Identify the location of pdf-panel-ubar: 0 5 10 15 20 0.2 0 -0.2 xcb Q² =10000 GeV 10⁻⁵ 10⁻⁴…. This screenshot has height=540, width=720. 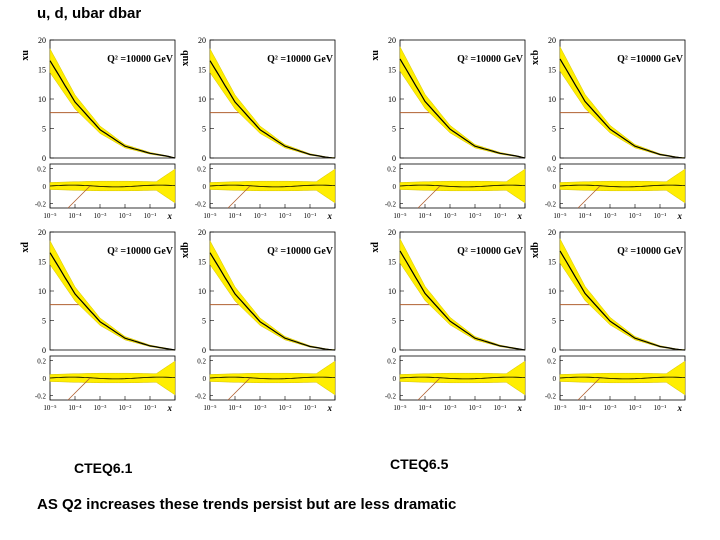
(608, 128).